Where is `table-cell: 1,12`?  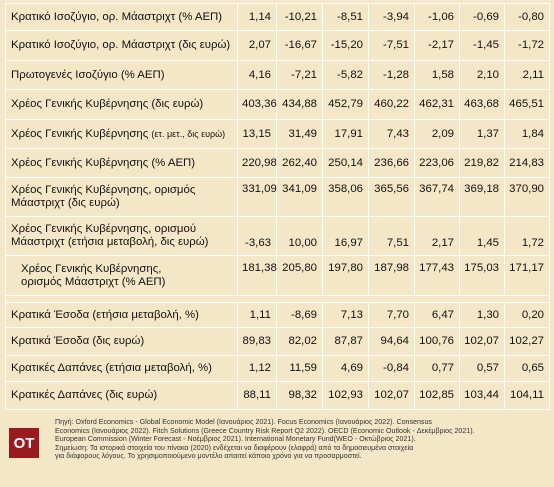
table-cell: 1,12 is located at coordinates (257, 368).